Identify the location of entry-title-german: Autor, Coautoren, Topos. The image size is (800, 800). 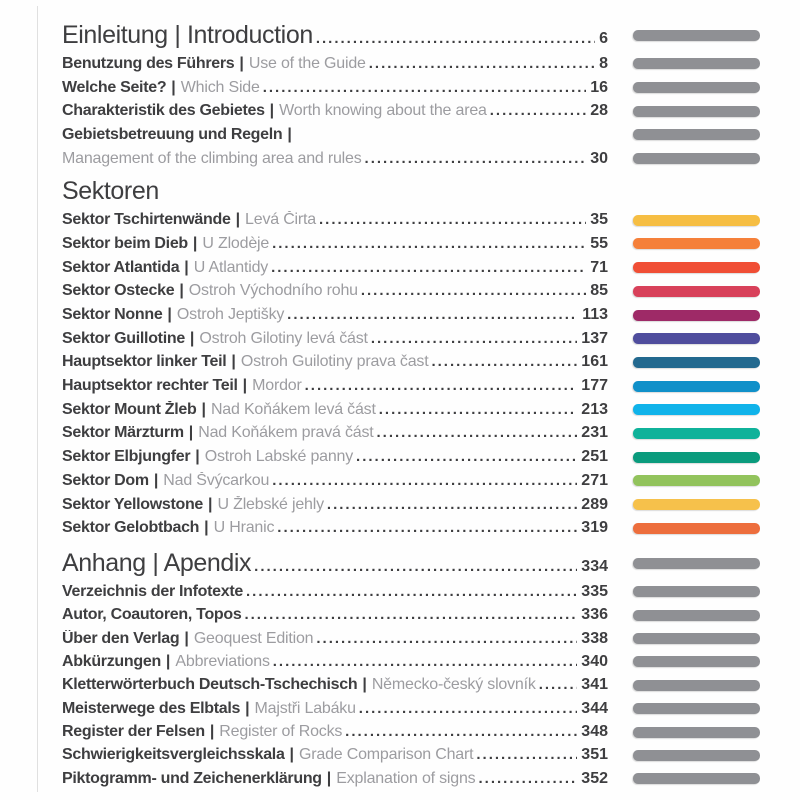
(152, 615).